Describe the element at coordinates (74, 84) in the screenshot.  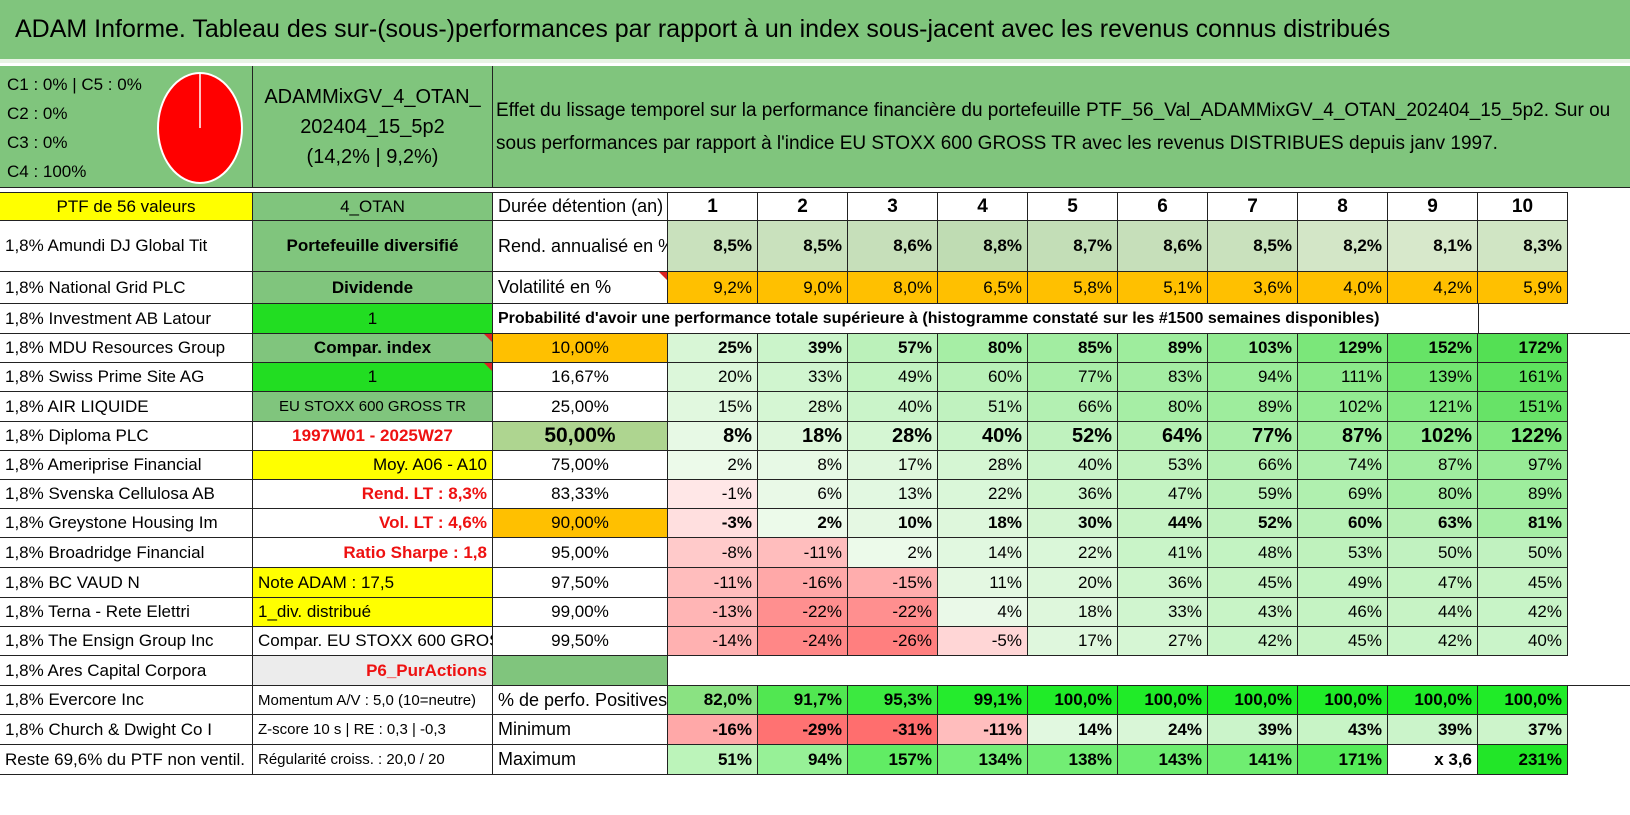
I see `class-line: C1 : 0% | C5 : 0%` at that location.